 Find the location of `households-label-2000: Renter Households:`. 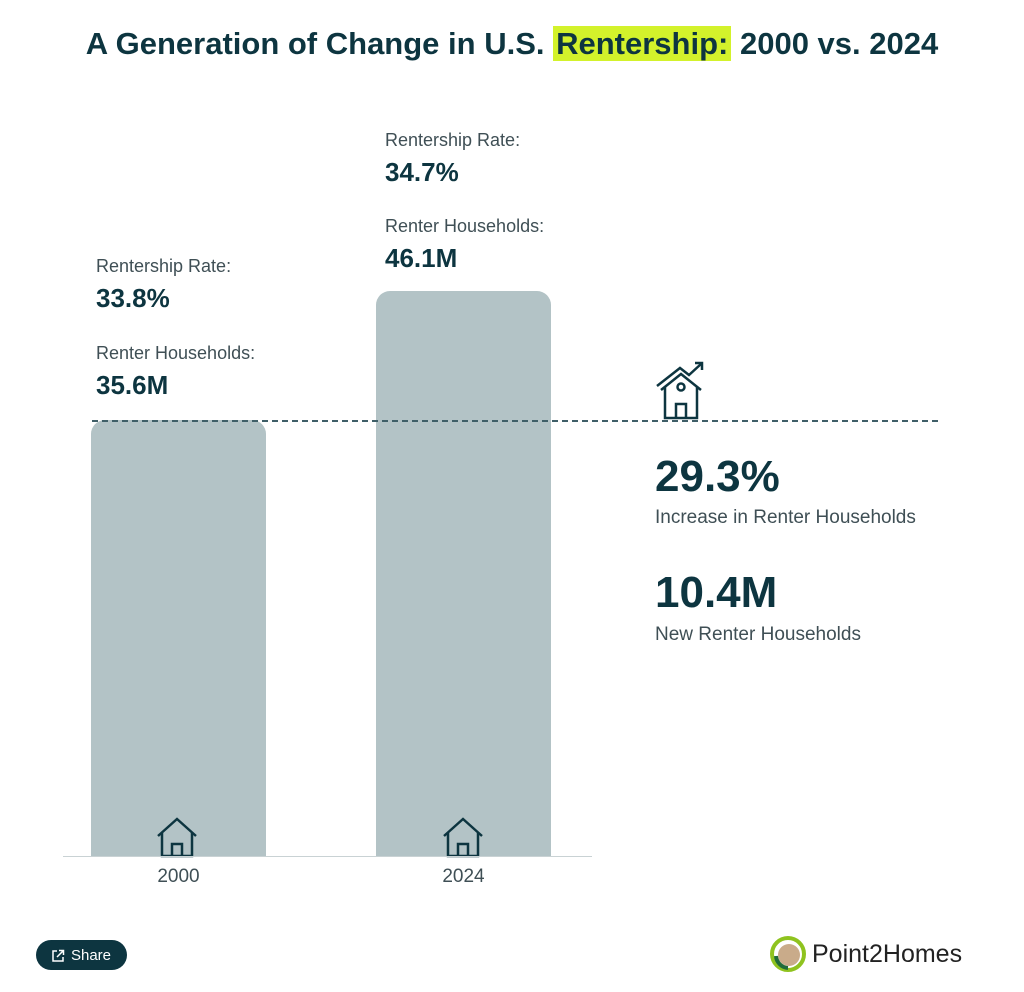

households-label-2000: Renter Households: is located at coordinates (176, 353).